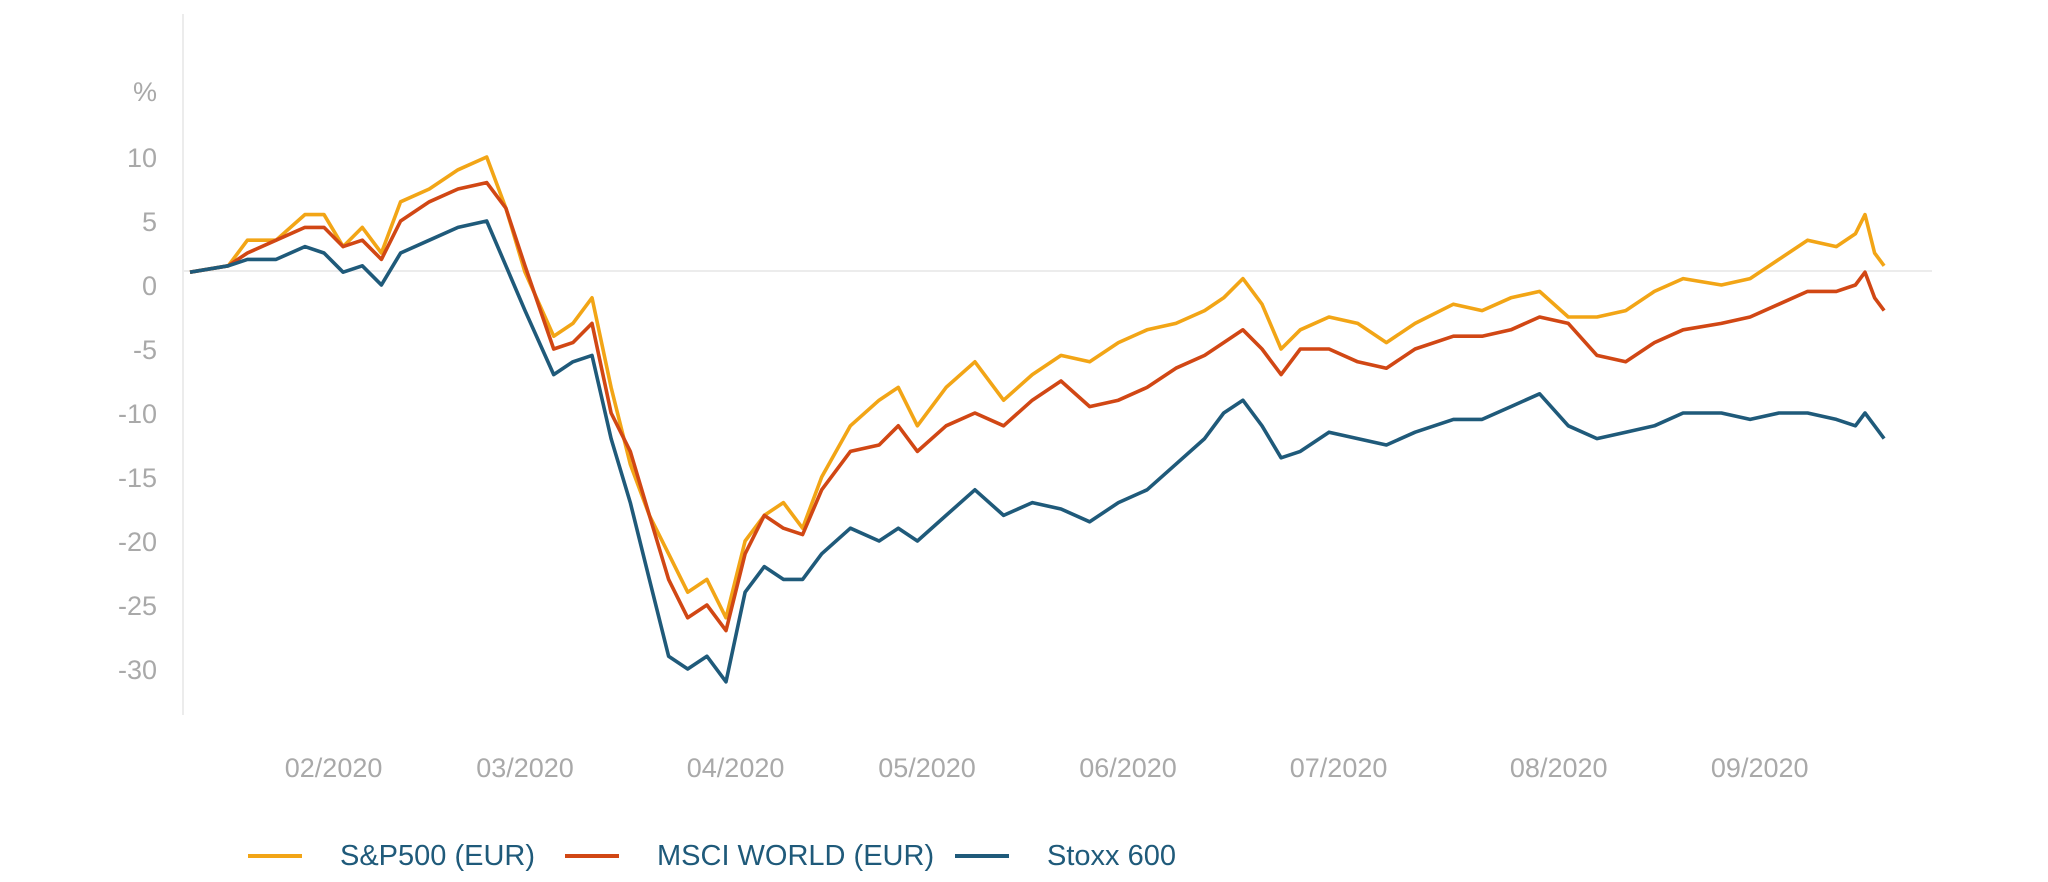 The width and height of the screenshot is (2048, 882). What do you see at coordinates (982, 856) in the screenshot?
I see `legend-swatch-stoxx600` at bounding box center [982, 856].